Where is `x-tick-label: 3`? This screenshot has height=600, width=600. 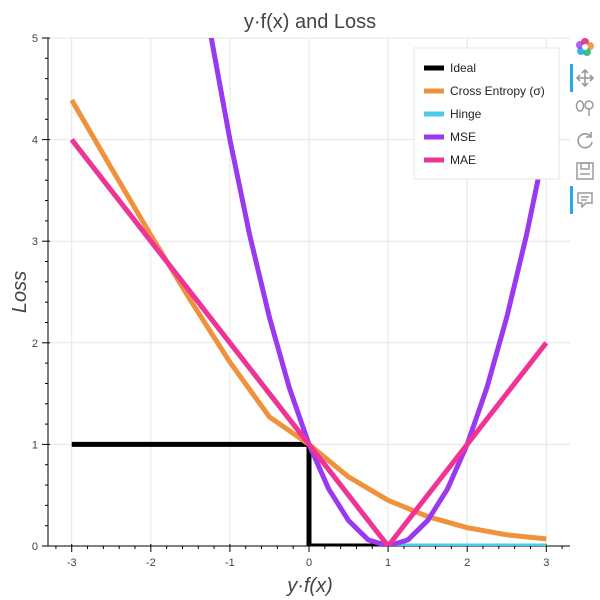 x-tick-label: 3 is located at coordinates (546, 563).